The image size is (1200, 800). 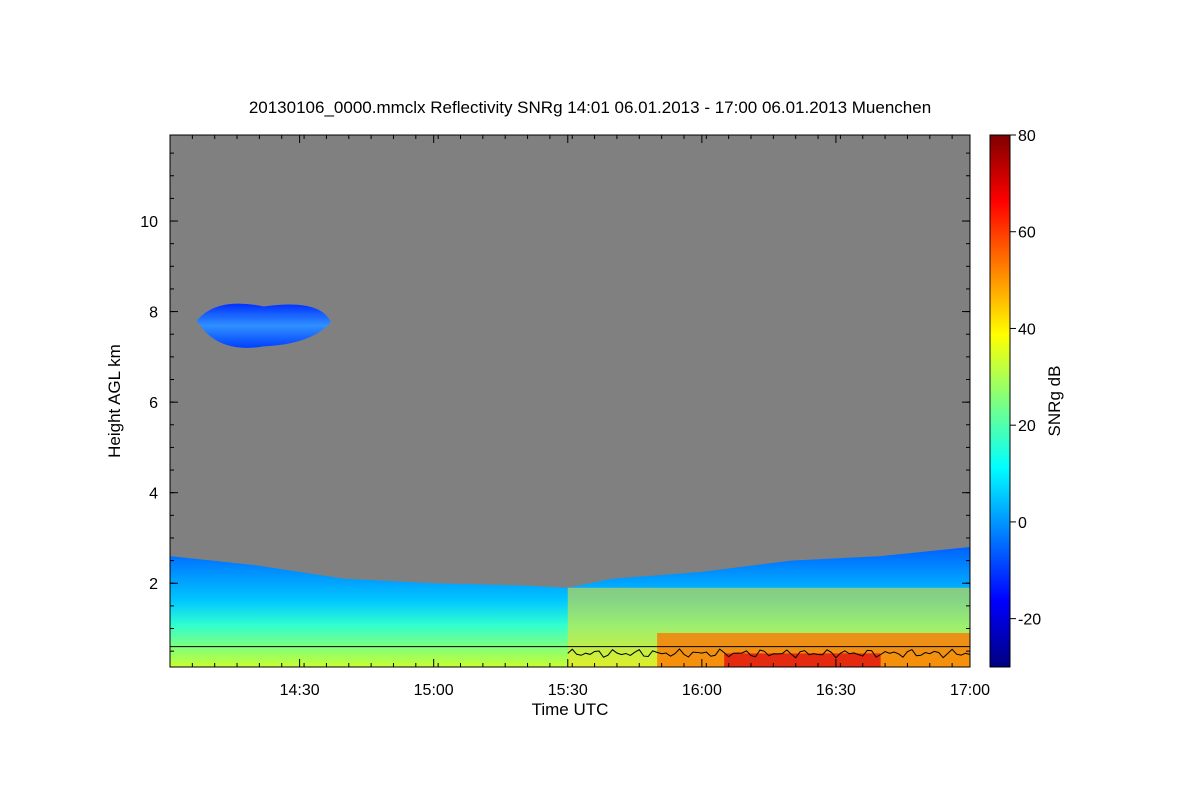 I want to click on colorbar-fill, so click(x=1000, y=401).